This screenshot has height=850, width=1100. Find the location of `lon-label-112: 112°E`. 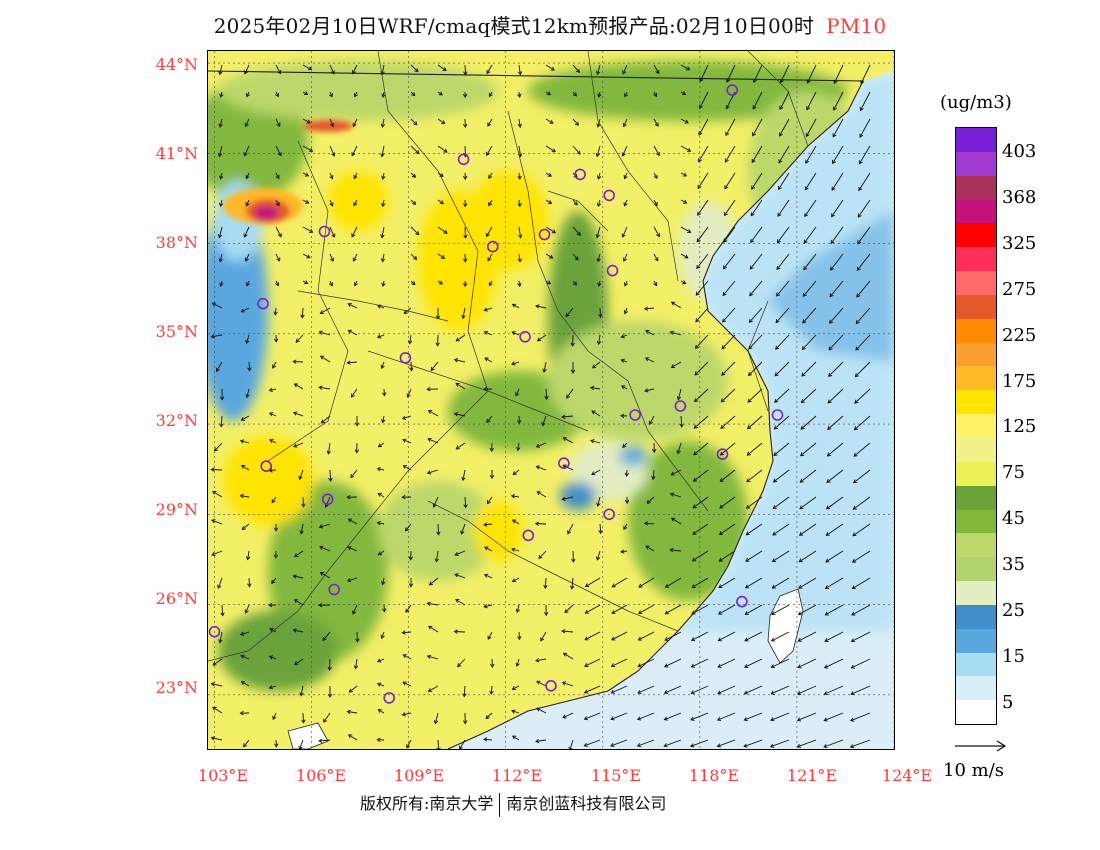

lon-label-112: 112°E is located at coordinates (517, 775).